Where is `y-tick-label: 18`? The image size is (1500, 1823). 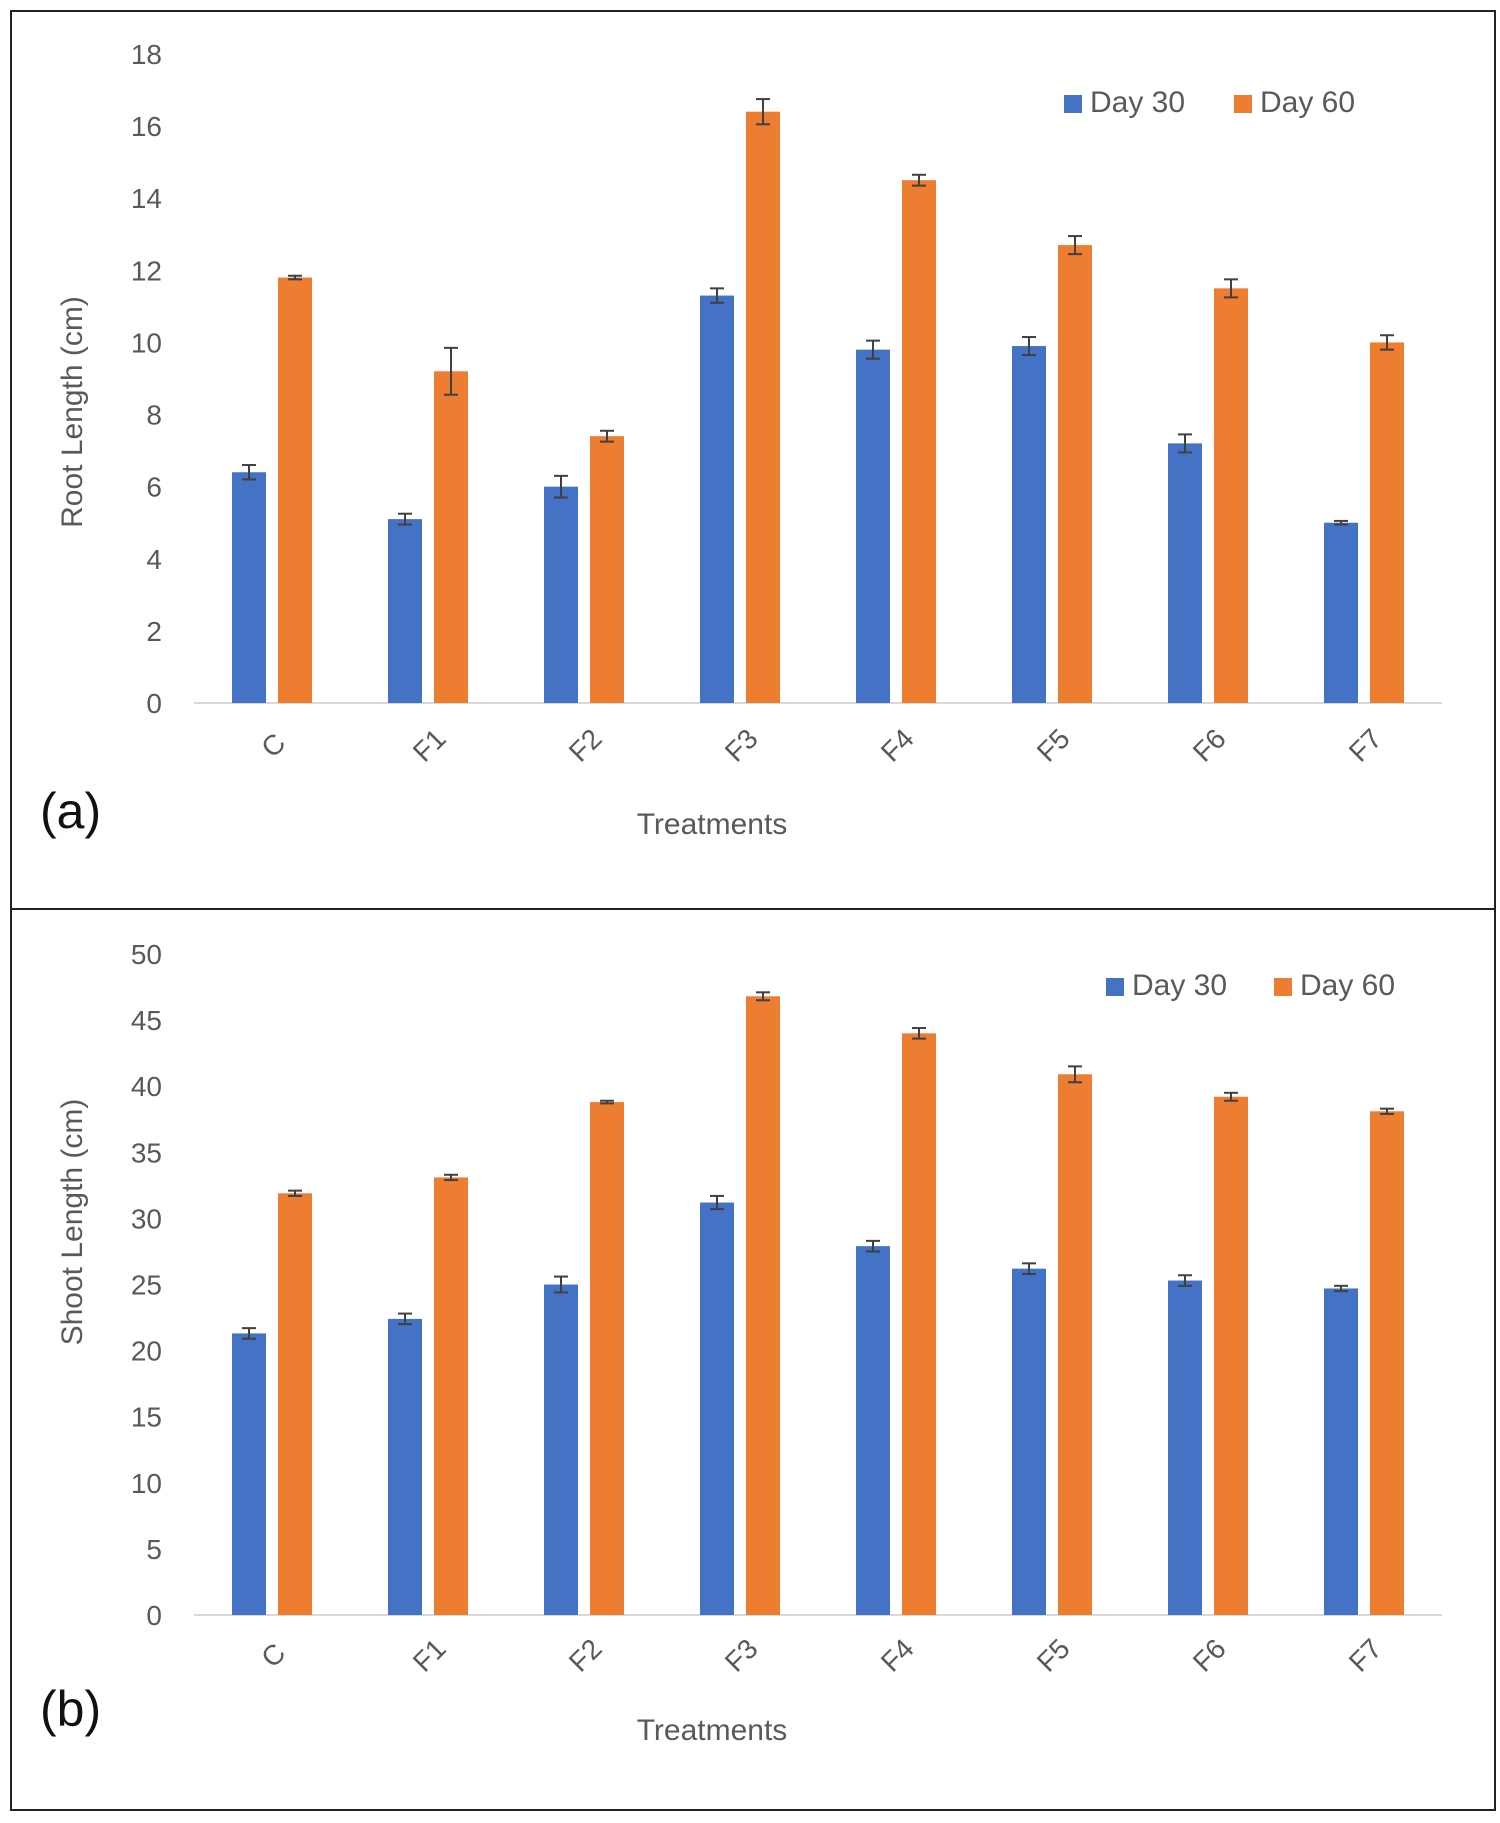 y-tick-label: 18 is located at coordinates (146, 54).